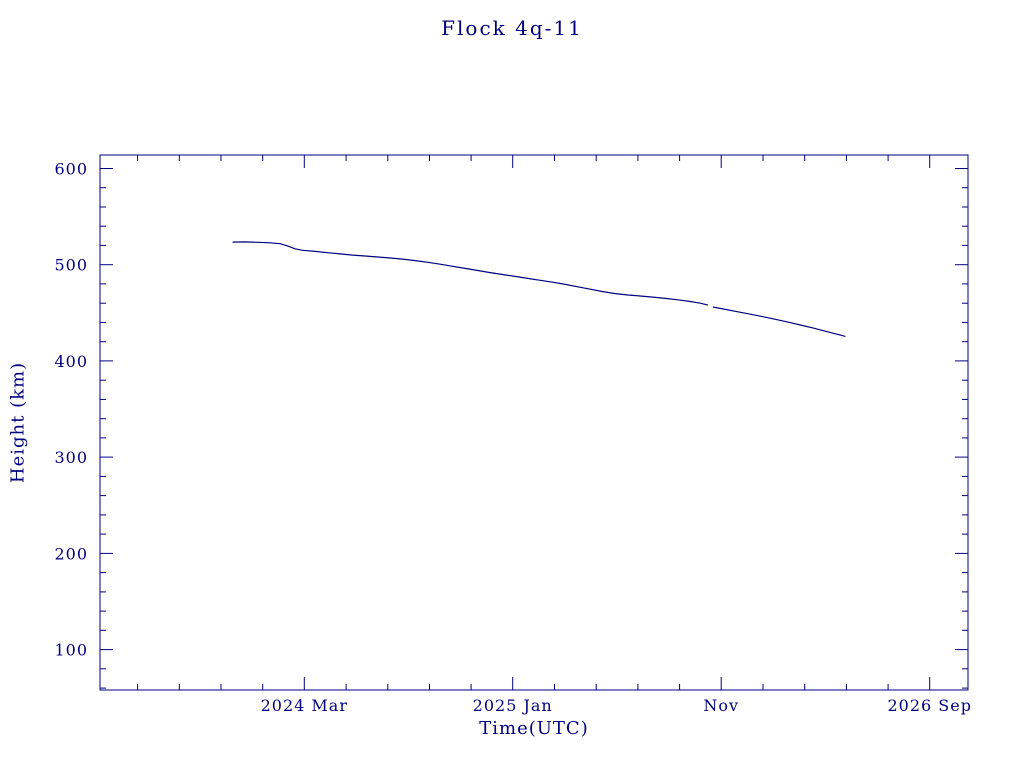 The image size is (1024, 768). What do you see at coordinates (71, 650) in the screenshot?
I see `svg-text: 100` at bounding box center [71, 650].